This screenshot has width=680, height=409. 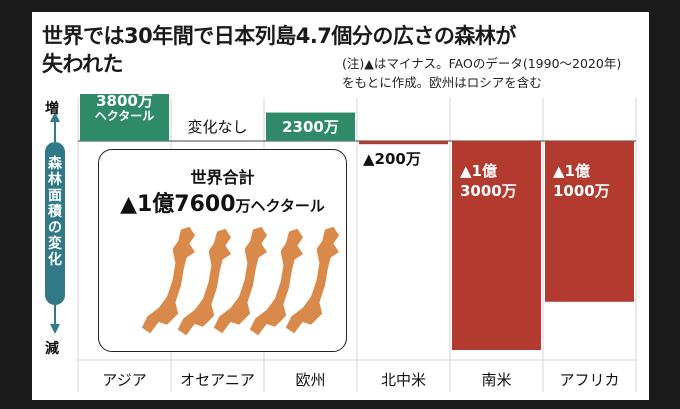 What do you see at coordinates (205, 204) in the screenshot?
I see `world-total-number: 7600` at bounding box center [205, 204].